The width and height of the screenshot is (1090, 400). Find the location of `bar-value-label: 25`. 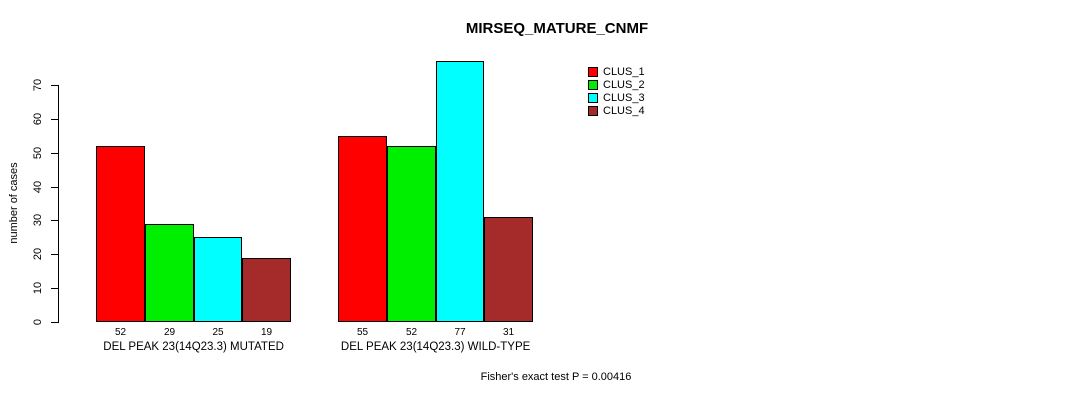

bar-value-label: 25 is located at coordinates (218, 332).